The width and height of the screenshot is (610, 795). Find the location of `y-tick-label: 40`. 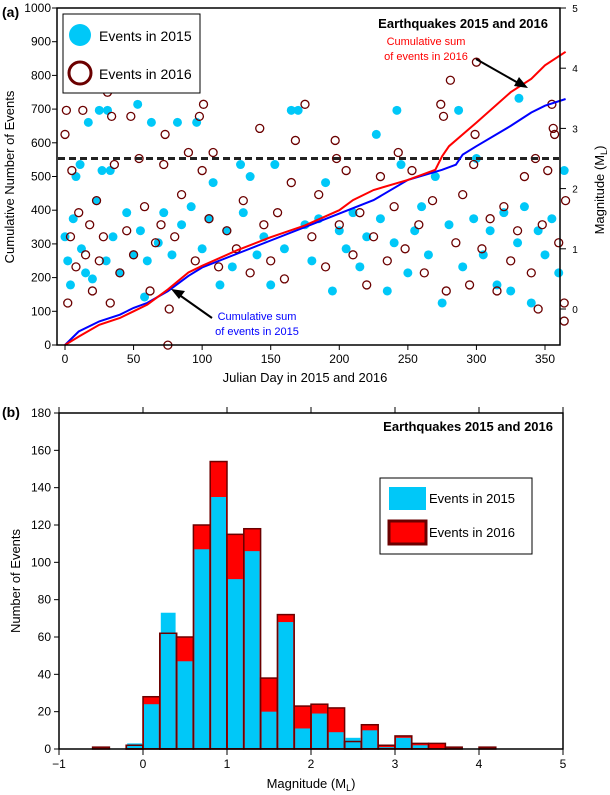

y-tick-label: 40 is located at coordinates (45, 674).